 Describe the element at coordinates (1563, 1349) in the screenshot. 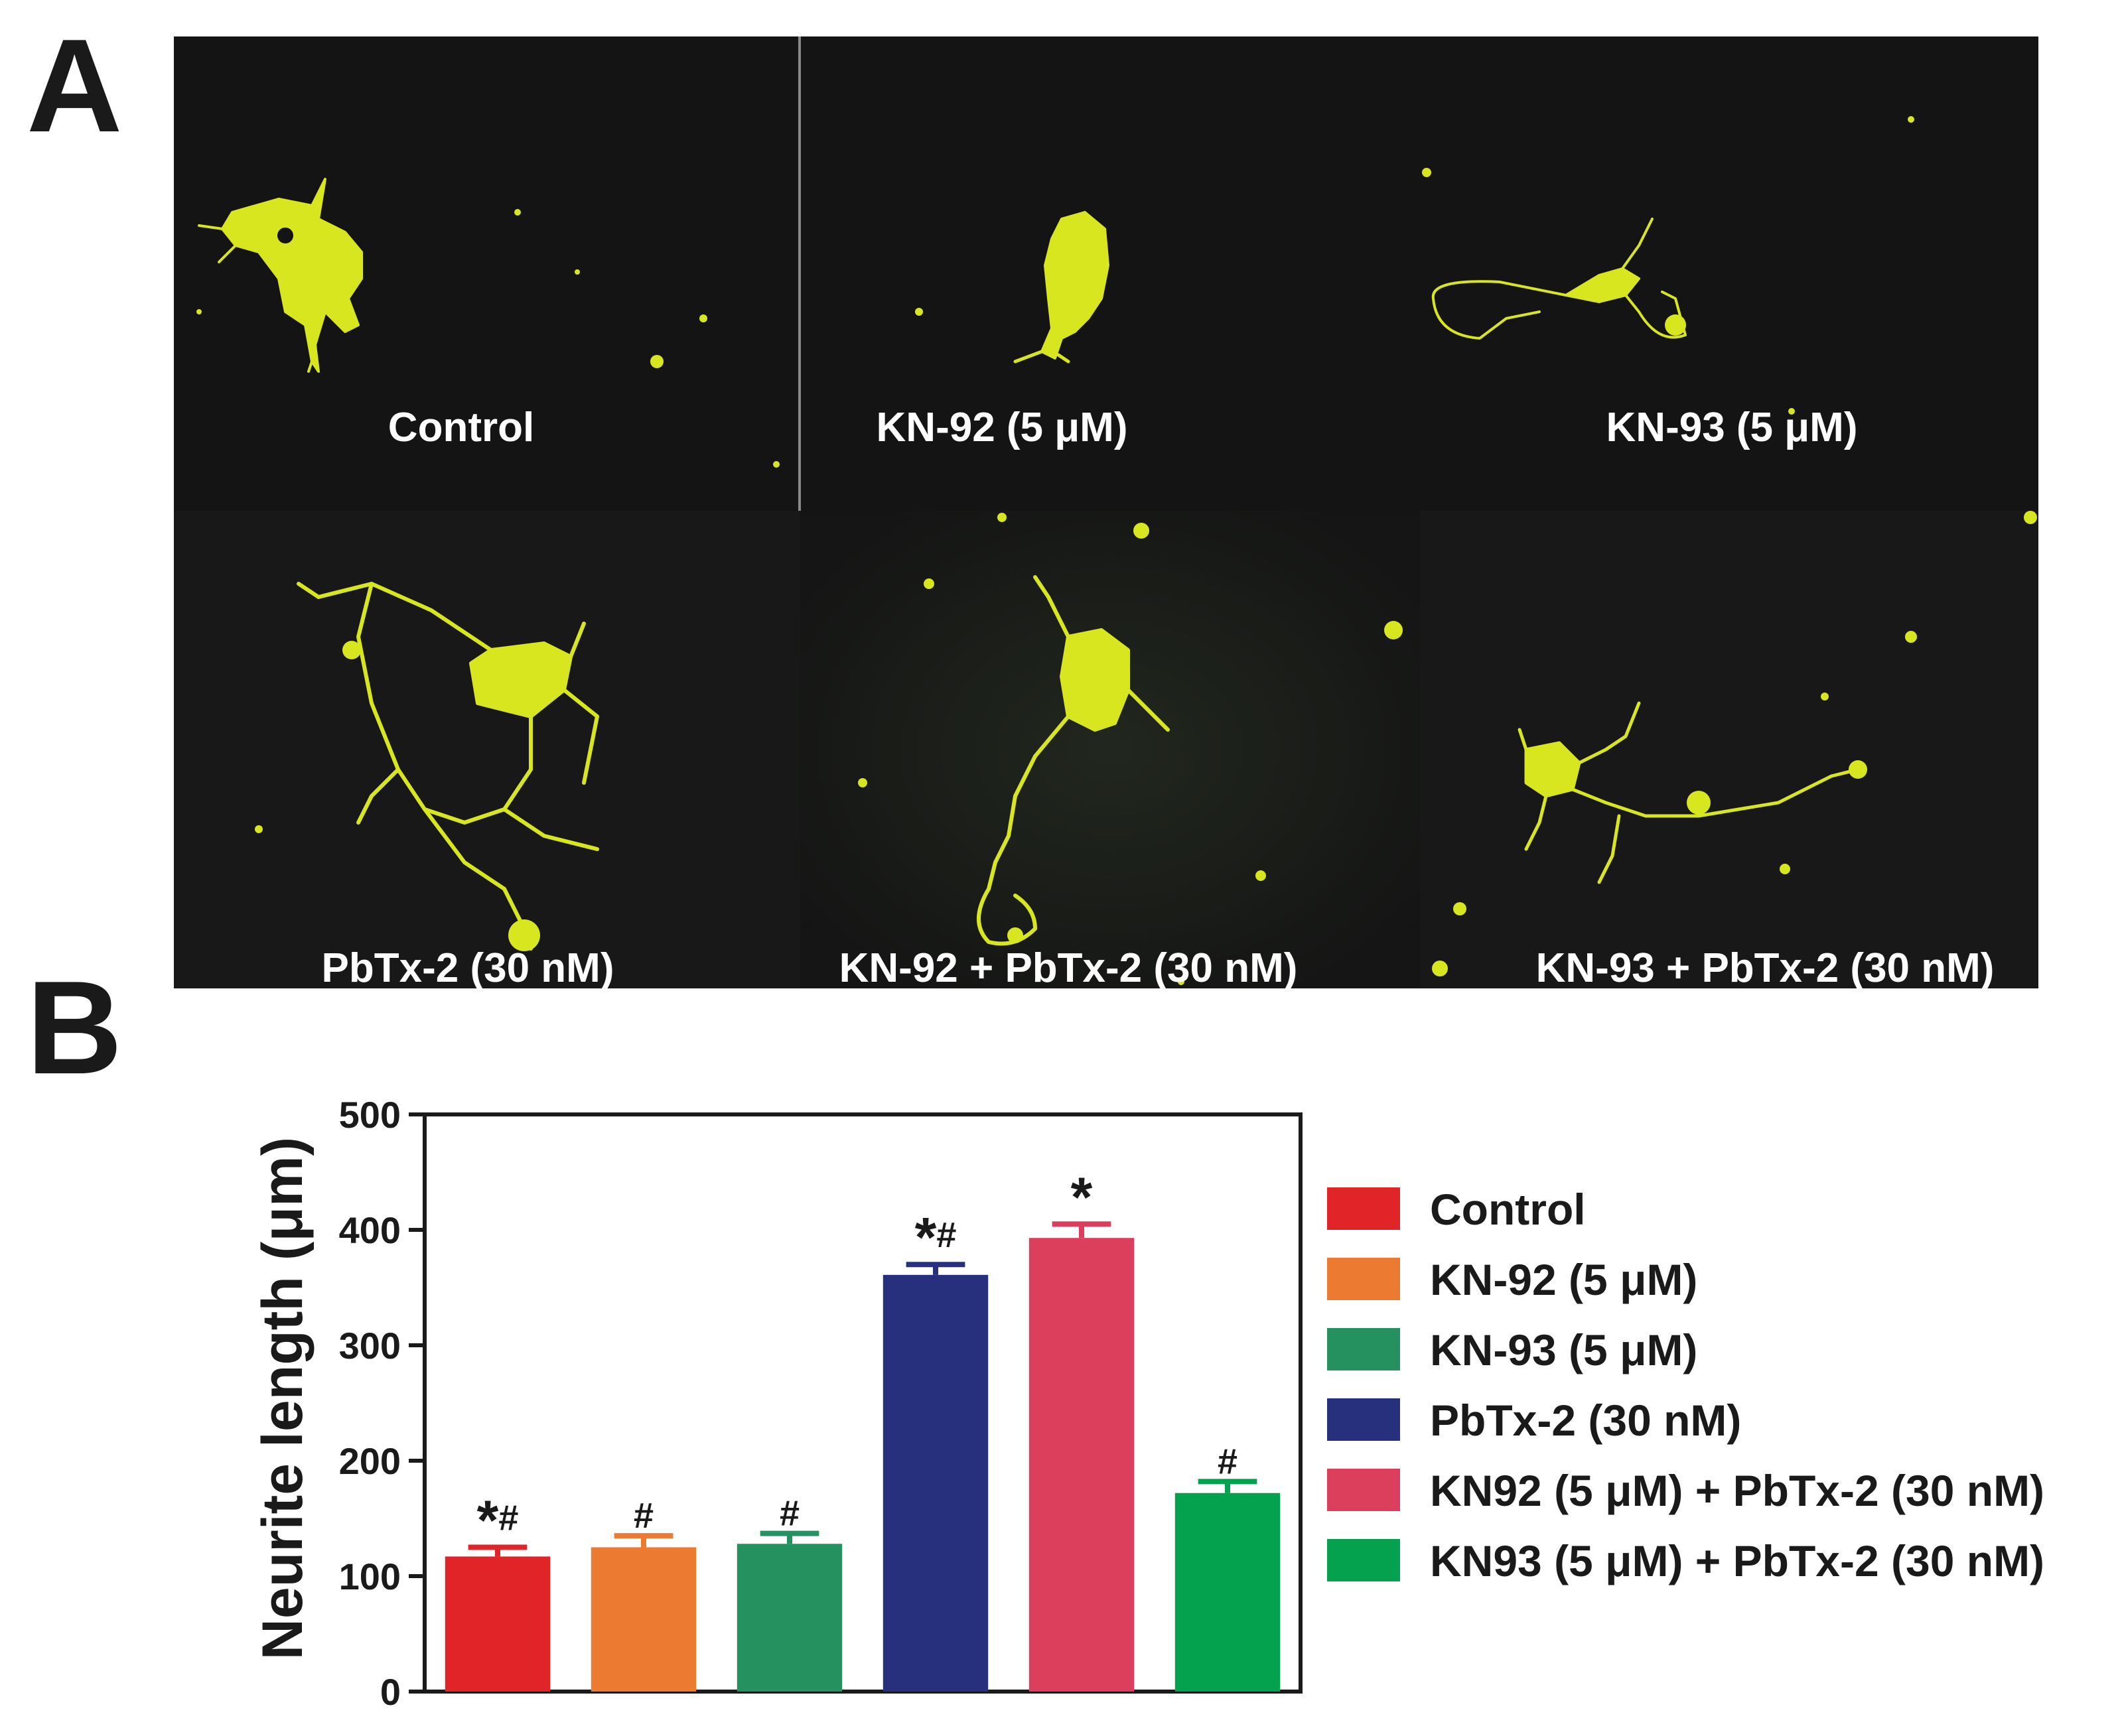

I see `legend-label: KN-93 (5 μM)` at that location.